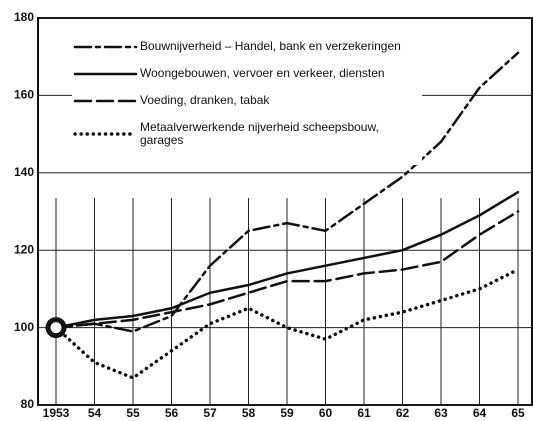  What do you see at coordinates (518, 413) in the screenshot?
I see `x-tick-label: 65` at bounding box center [518, 413].